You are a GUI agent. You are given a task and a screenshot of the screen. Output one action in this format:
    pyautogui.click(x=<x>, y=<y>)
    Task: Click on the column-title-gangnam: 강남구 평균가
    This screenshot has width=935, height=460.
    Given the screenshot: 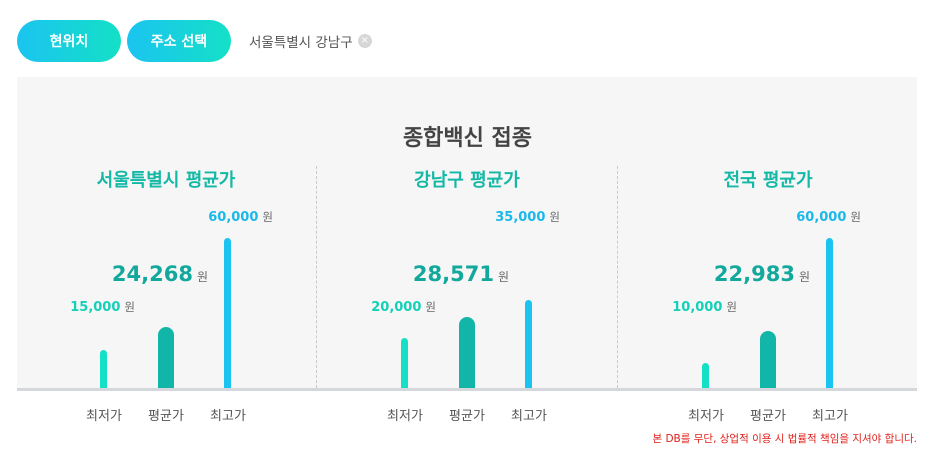 What is the action you would take?
    pyautogui.click(x=467, y=180)
    